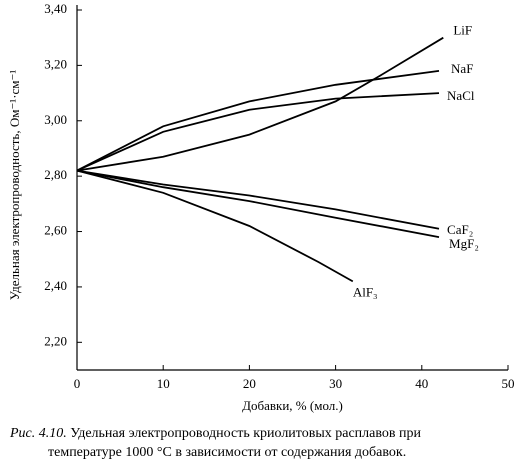 The height and width of the screenshot is (465, 521). What do you see at coordinates (38, 433) in the screenshot?
I see `caption-label: Рис. 4.10.` at bounding box center [38, 433].